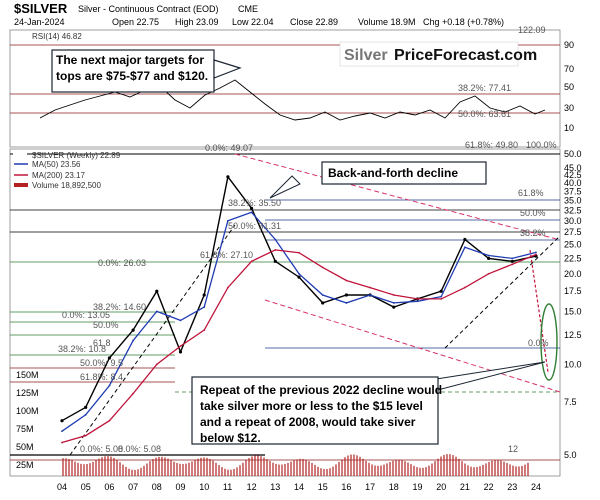 The width and height of the screenshot is (600, 500). I want to click on annotation-repeat-line-3: and a repeat of 2008, would take siver, so click(308, 422).